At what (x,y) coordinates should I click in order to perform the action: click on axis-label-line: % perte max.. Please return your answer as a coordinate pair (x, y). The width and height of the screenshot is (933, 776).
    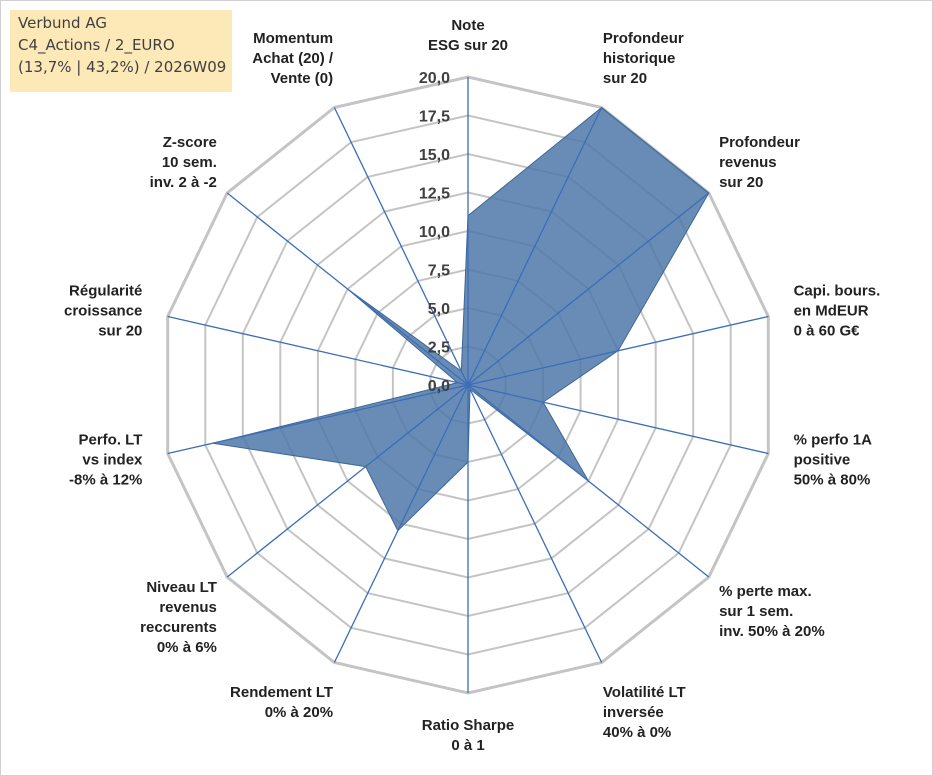
    Looking at the image, I should click on (765, 591).